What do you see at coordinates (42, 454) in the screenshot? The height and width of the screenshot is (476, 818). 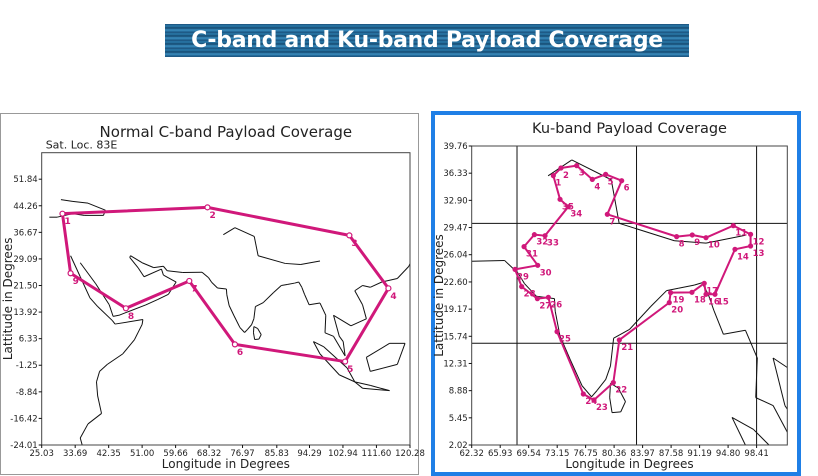 I see `x-tick-label: 25.03` at bounding box center [42, 454].